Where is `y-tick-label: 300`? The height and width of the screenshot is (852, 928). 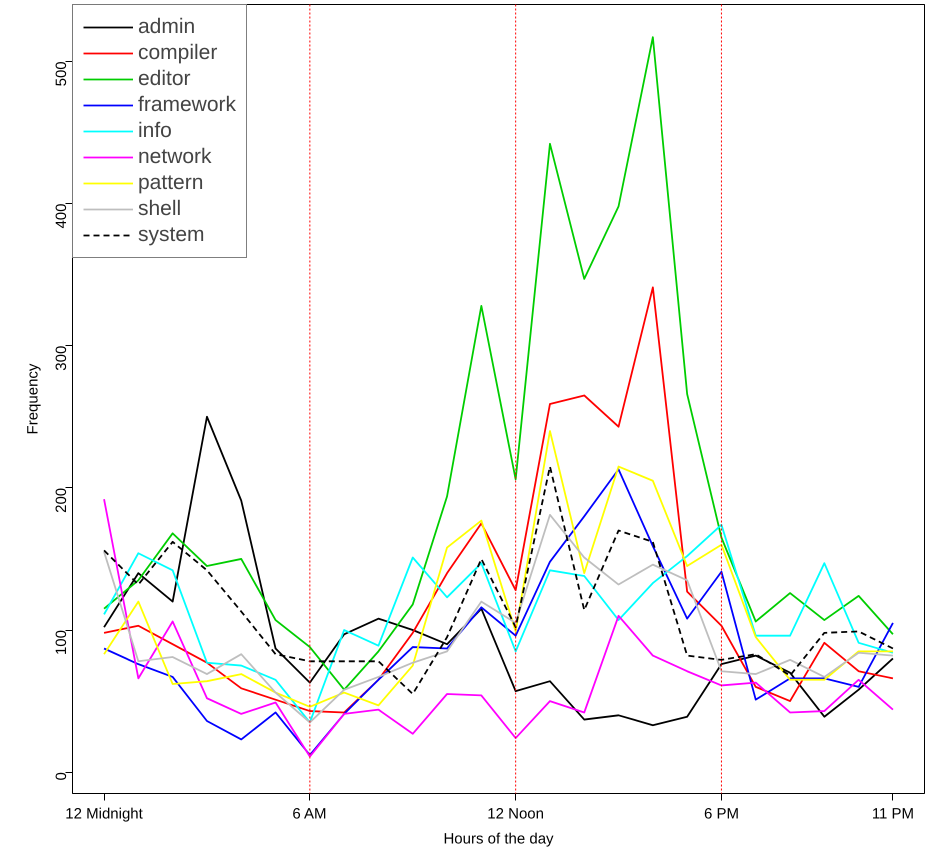 y-tick-label: 300 is located at coordinates (61, 358).